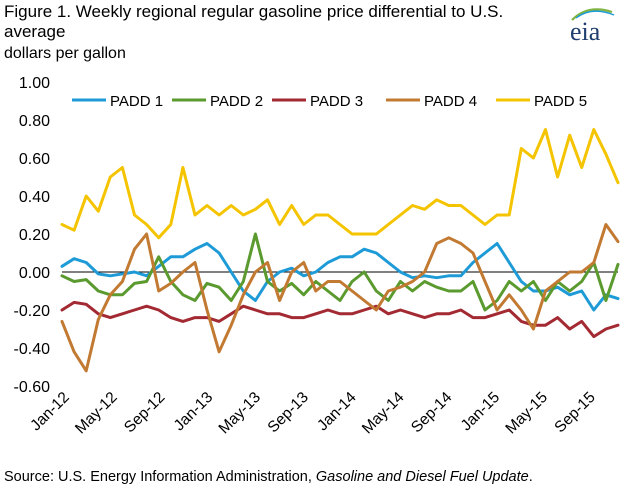 This screenshot has width=624, height=492. What do you see at coordinates (32, 311) in the screenshot?
I see `y-tick-label: -0.20` at bounding box center [32, 311].